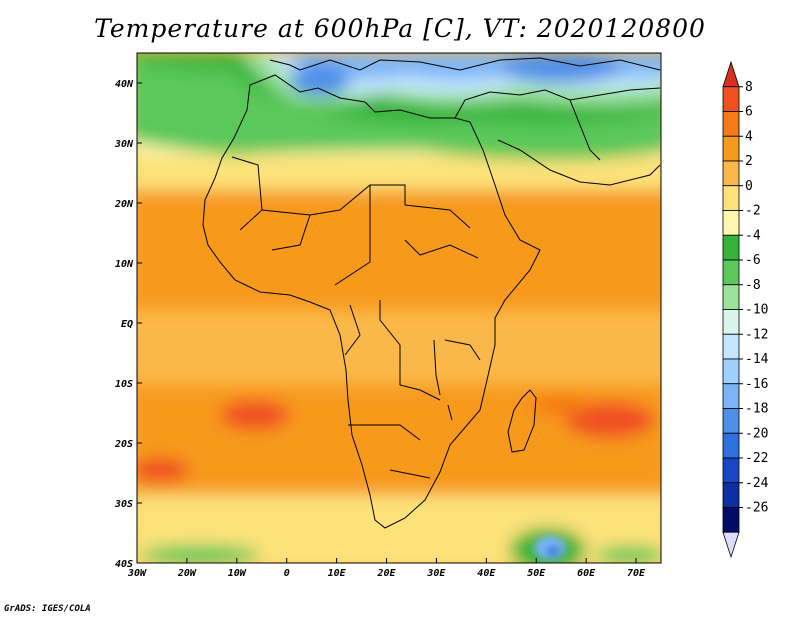 This screenshot has height=618, width=800. What do you see at coordinates (337, 573) in the screenshot?
I see `lon-tick-label: 10E` at bounding box center [337, 573].